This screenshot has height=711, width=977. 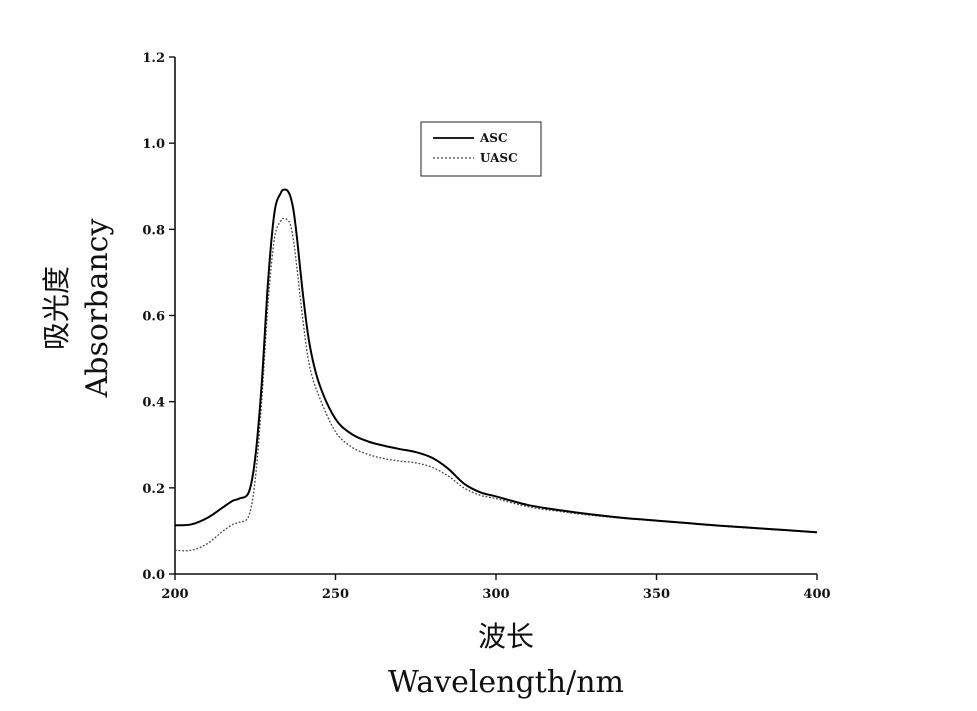 I want to click on legend-label-asc: ASC, so click(x=493, y=138).